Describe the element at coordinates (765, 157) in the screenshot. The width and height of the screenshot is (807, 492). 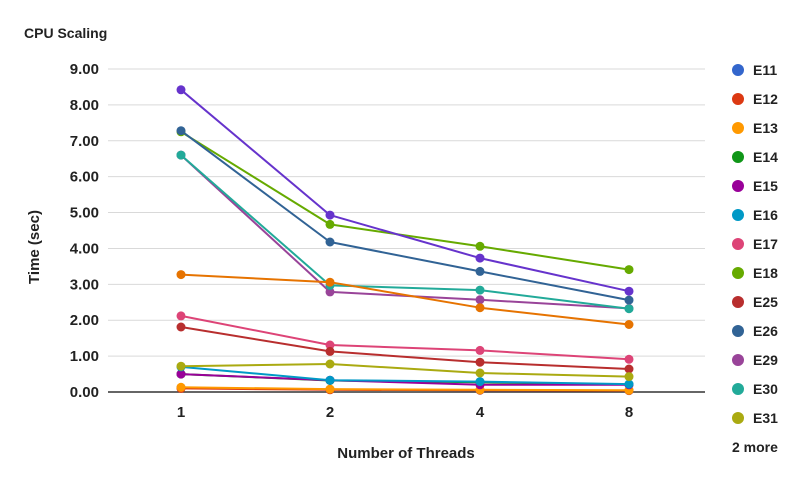
I see `legend-label: E14` at that location.